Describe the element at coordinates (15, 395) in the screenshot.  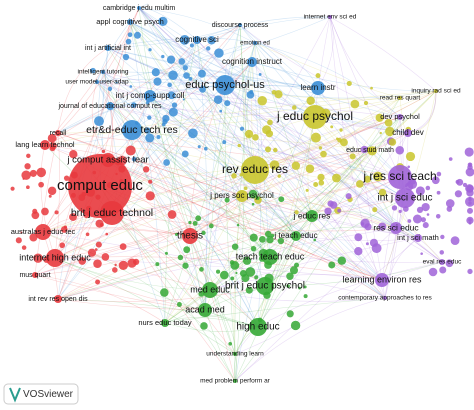
I see `logo-icon` at that location.